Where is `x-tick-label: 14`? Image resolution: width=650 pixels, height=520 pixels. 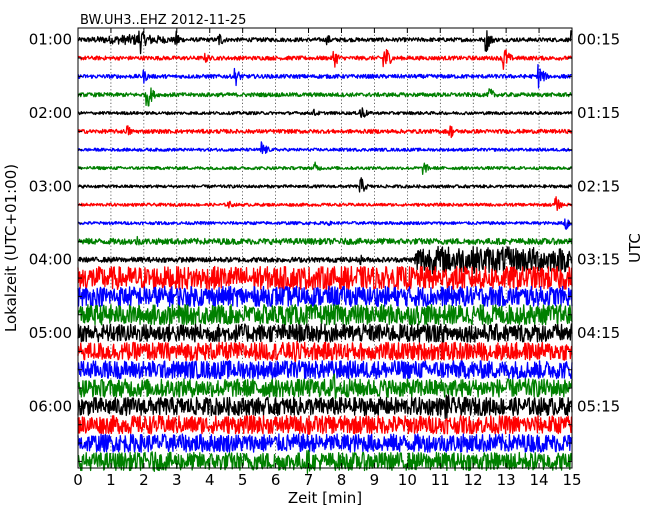 x-tick-label: 14 is located at coordinates (539, 480).